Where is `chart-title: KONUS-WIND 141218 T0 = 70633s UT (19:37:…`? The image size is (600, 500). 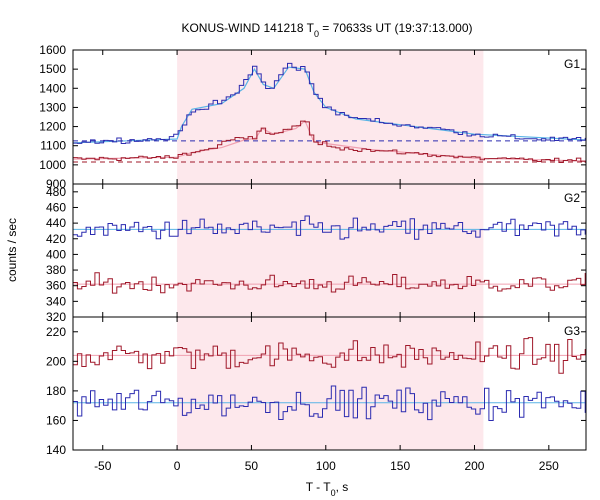 chart-title: KONUS-WIND 141218 T0 = 70633s UT (19:37:… is located at coordinates (326, 30).